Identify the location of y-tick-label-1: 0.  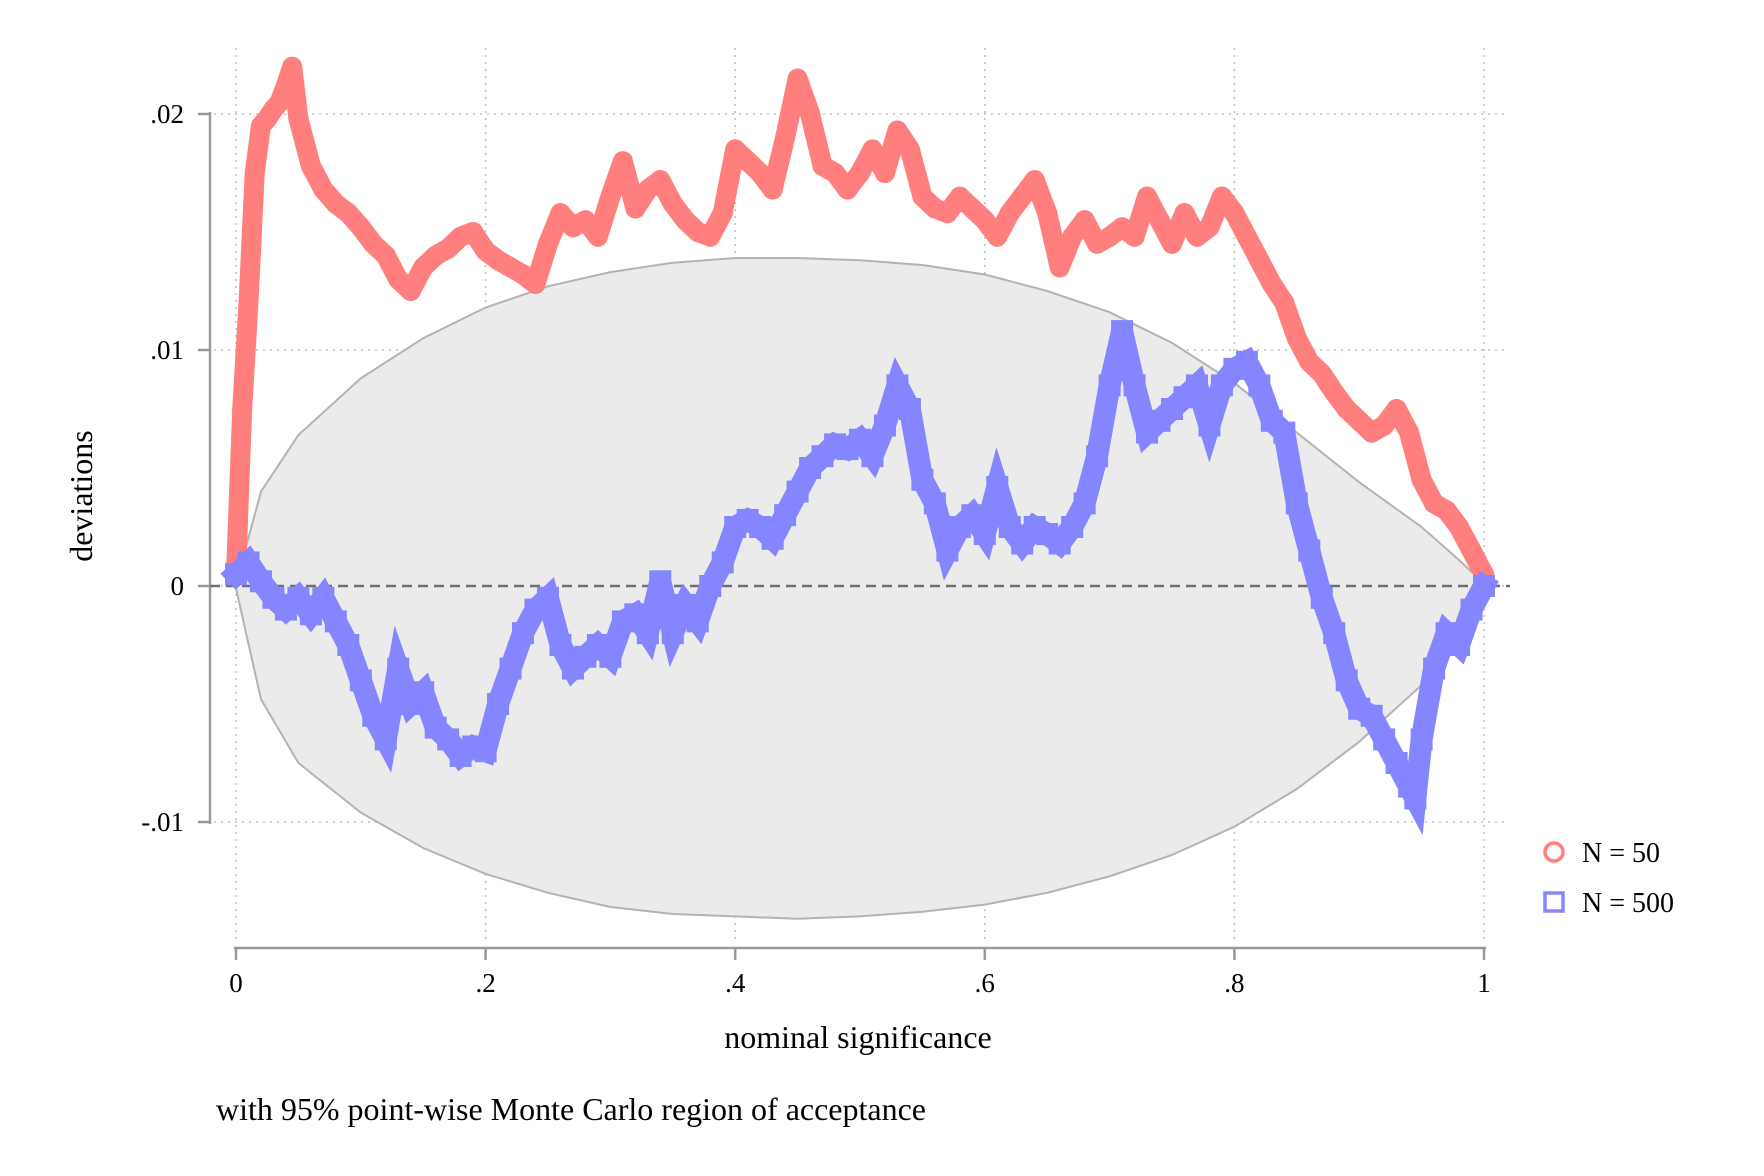
(178, 586).